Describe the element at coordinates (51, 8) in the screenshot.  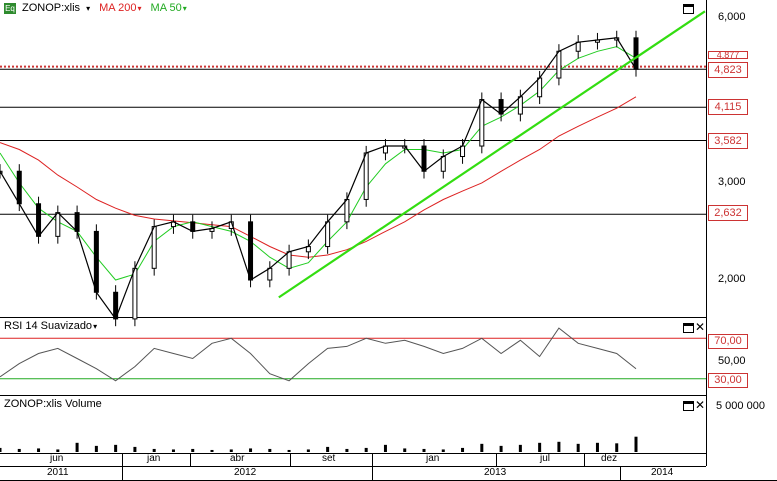
I see `symbol-label: ZONOP:xlis` at that location.